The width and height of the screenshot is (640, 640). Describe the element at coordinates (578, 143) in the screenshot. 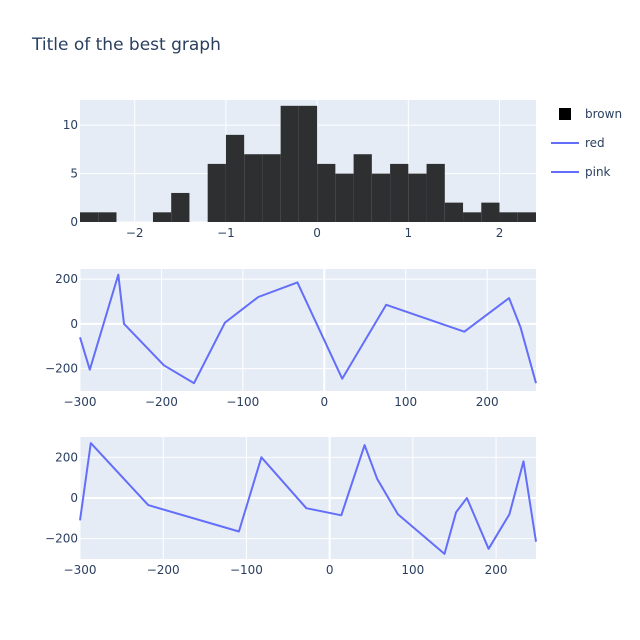

I see `legend-item-red: red` at that location.